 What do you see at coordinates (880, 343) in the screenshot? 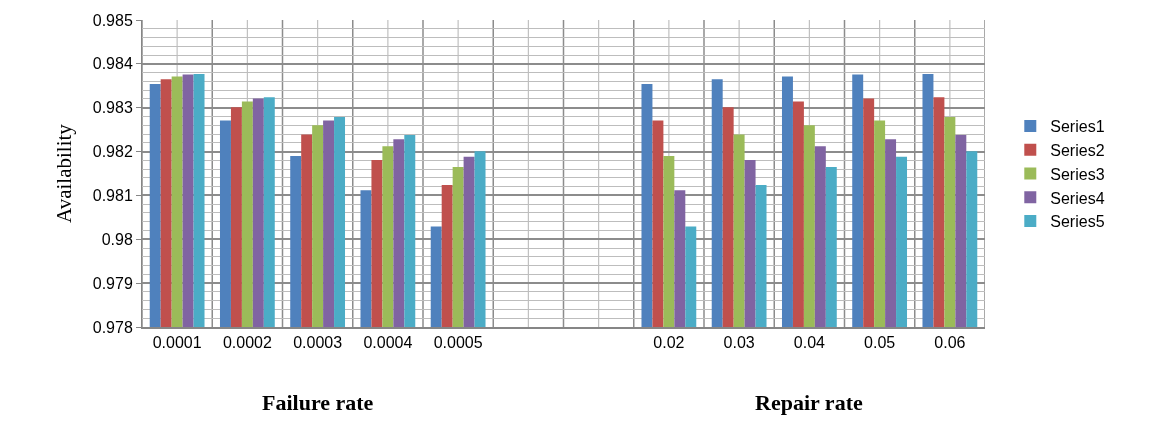
I see `x-tick-label: 0.05` at bounding box center [880, 343].